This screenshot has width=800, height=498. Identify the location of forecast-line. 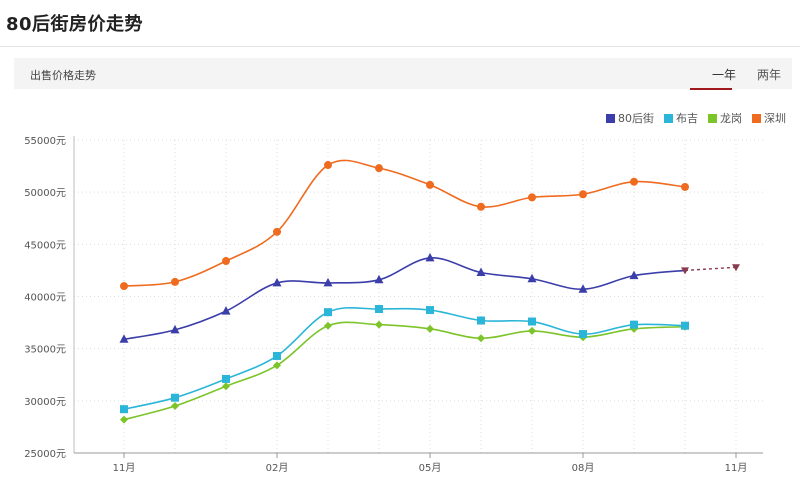
(710, 269).